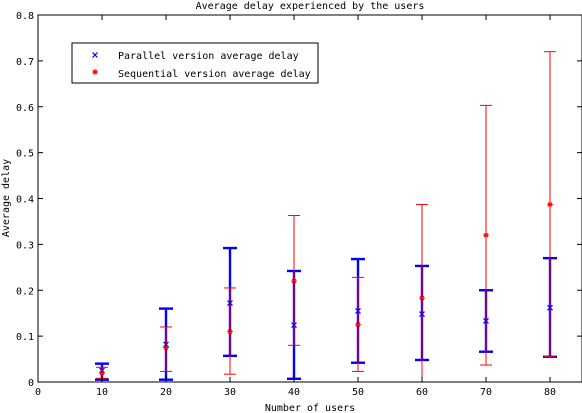  What do you see at coordinates (95, 55) in the screenshot?
I see `legend-marker-parallel` at bounding box center [95, 55].